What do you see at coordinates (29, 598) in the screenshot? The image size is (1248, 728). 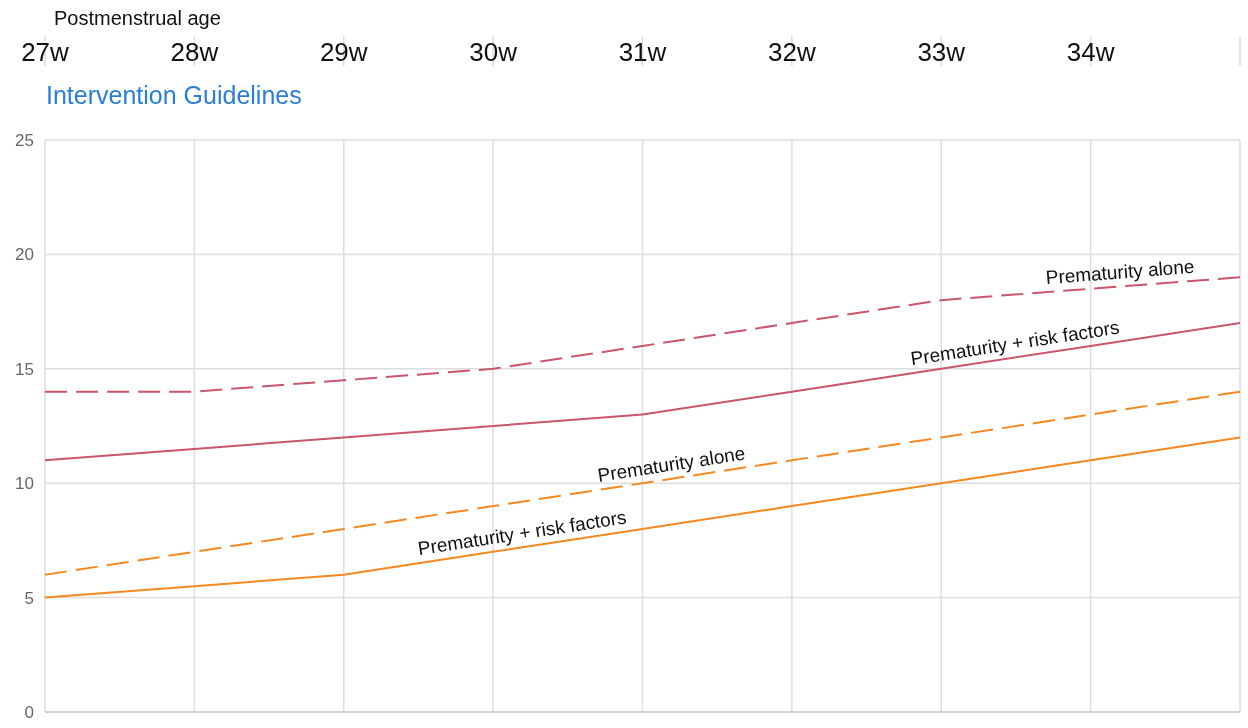 I see `y-tick-label: 5` at bounding box center [29, 598].